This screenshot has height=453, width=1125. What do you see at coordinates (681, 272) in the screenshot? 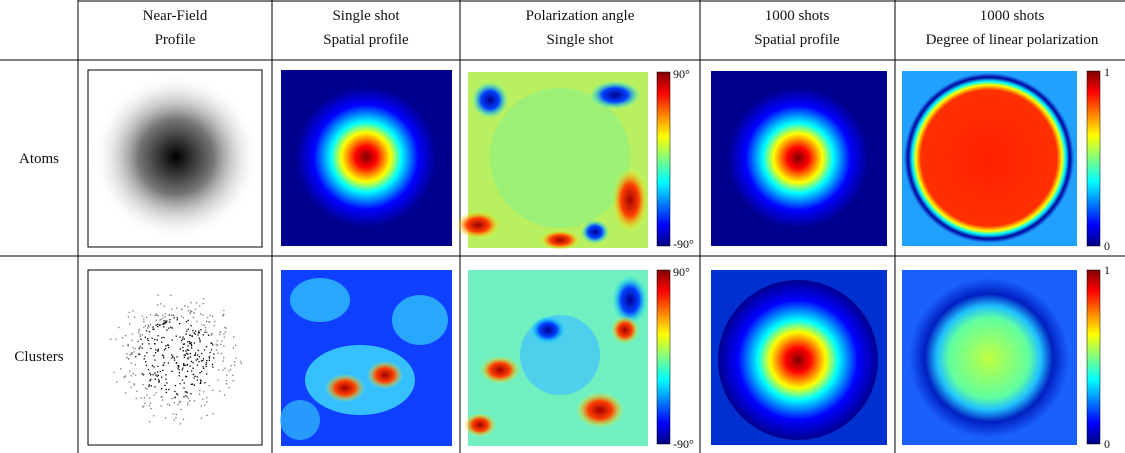
I see `colorbar-label: 90°` at bounding box center [681, 272].